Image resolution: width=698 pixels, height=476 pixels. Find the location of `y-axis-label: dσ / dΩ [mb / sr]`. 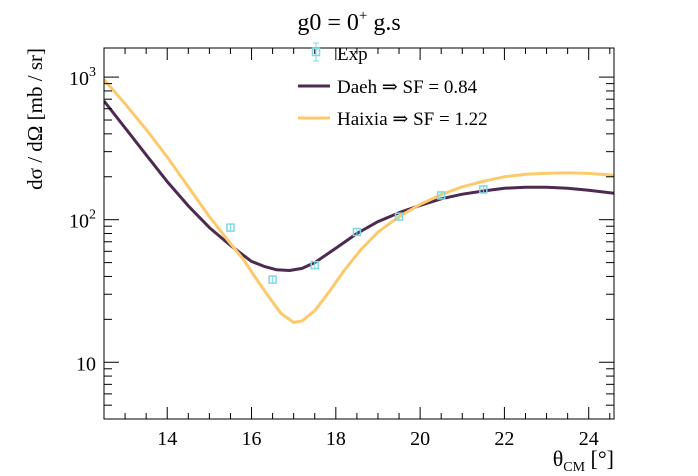

y-axis-label: dσ / dΩ [mb / sr] is located at coordinates (35, 119).